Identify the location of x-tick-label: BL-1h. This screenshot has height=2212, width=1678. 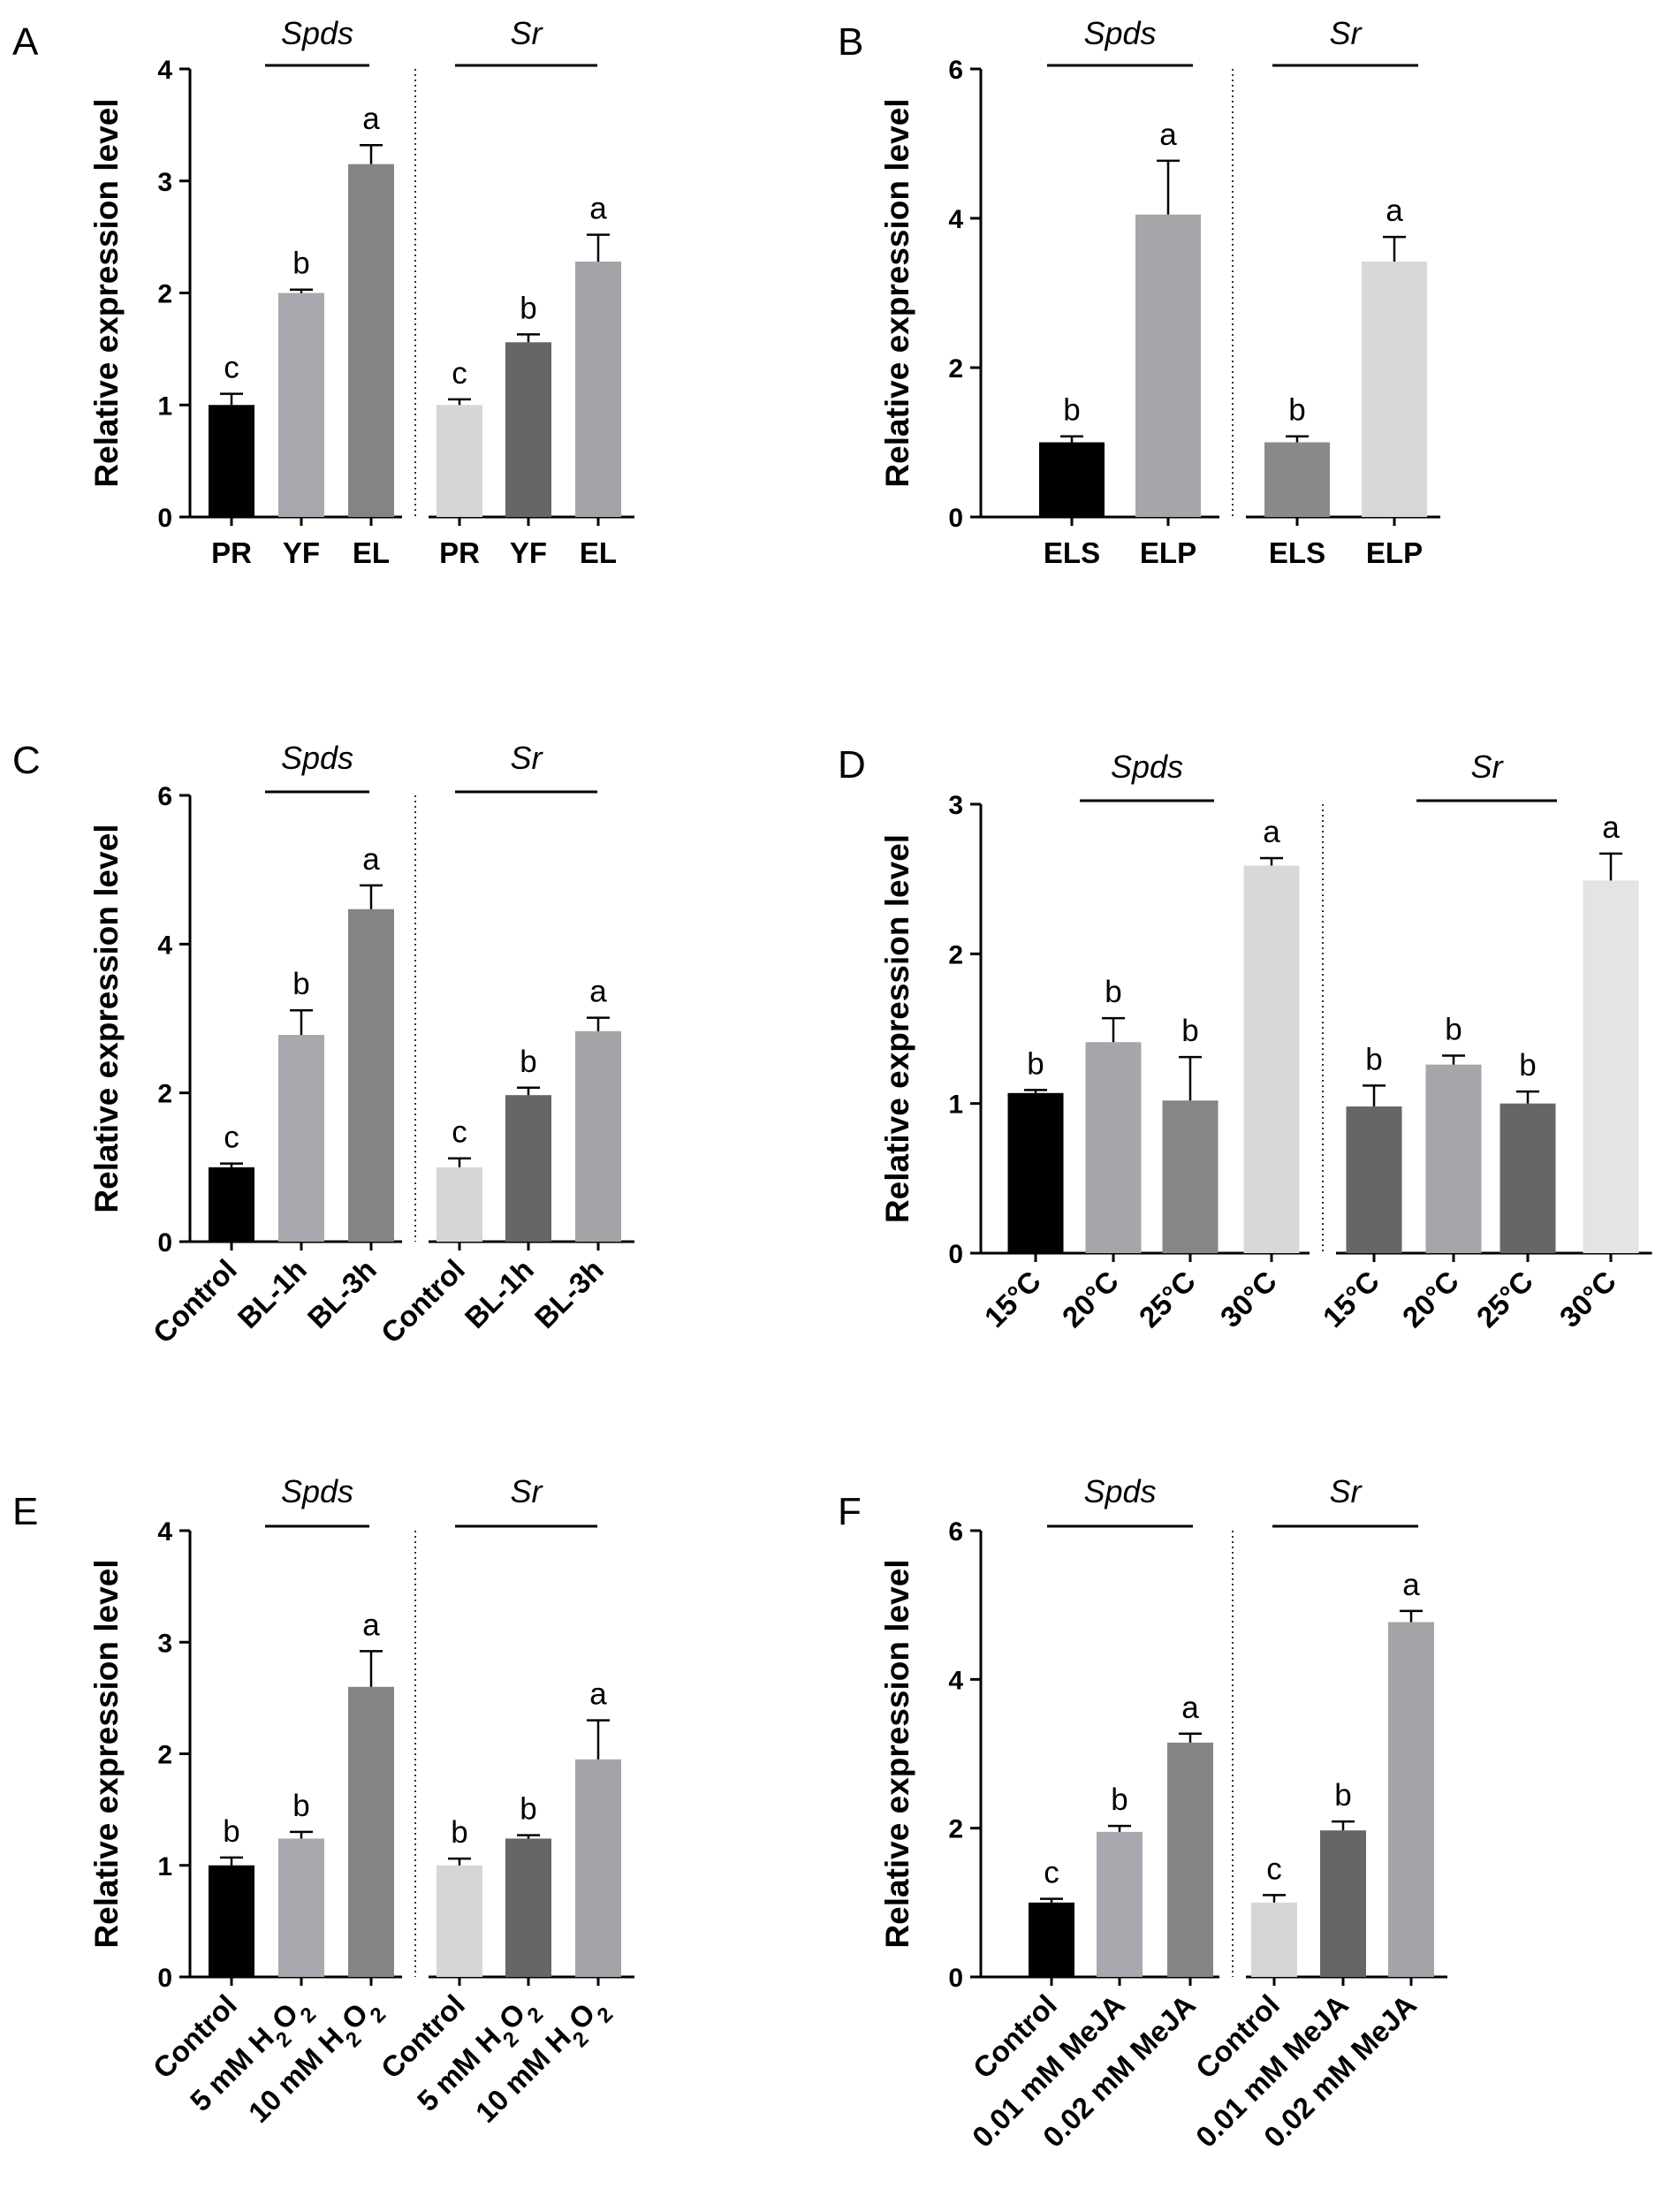
(499, 1294).